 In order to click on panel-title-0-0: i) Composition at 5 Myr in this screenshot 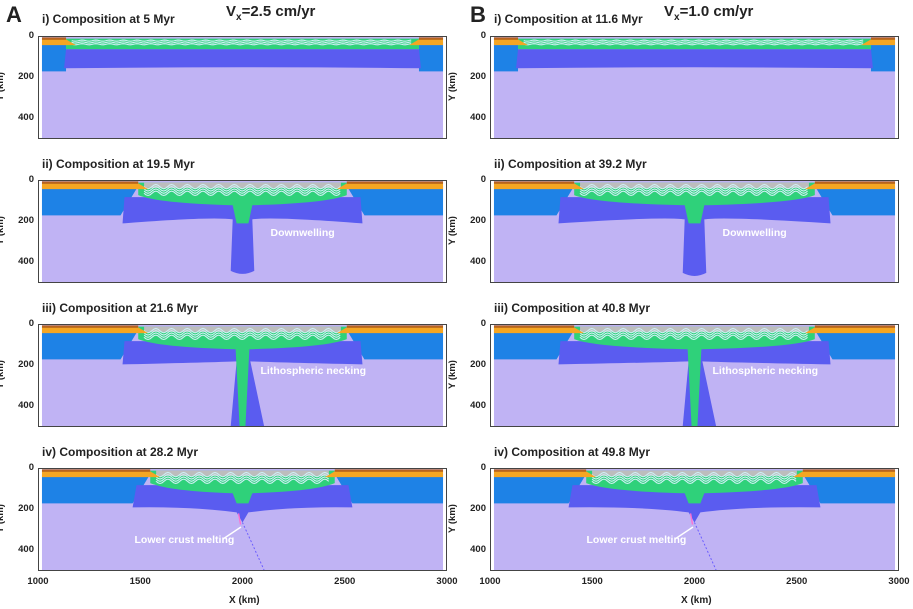, I will do `click(108, 19)`.